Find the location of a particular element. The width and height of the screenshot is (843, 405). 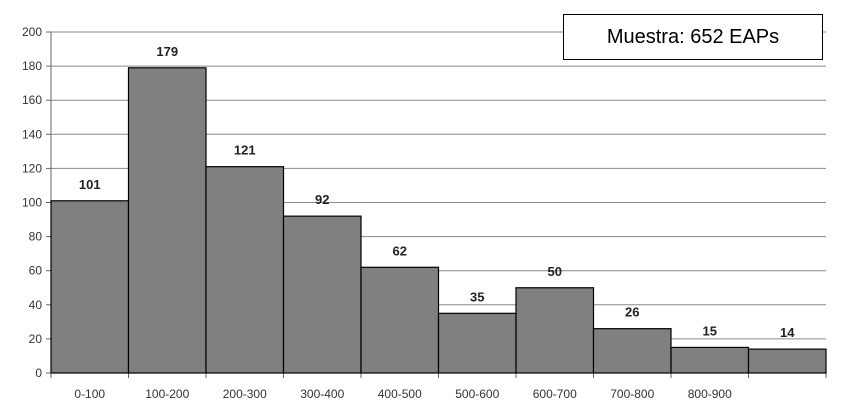

x-tick-label: 800-900 is located at coordinates (710, 394).